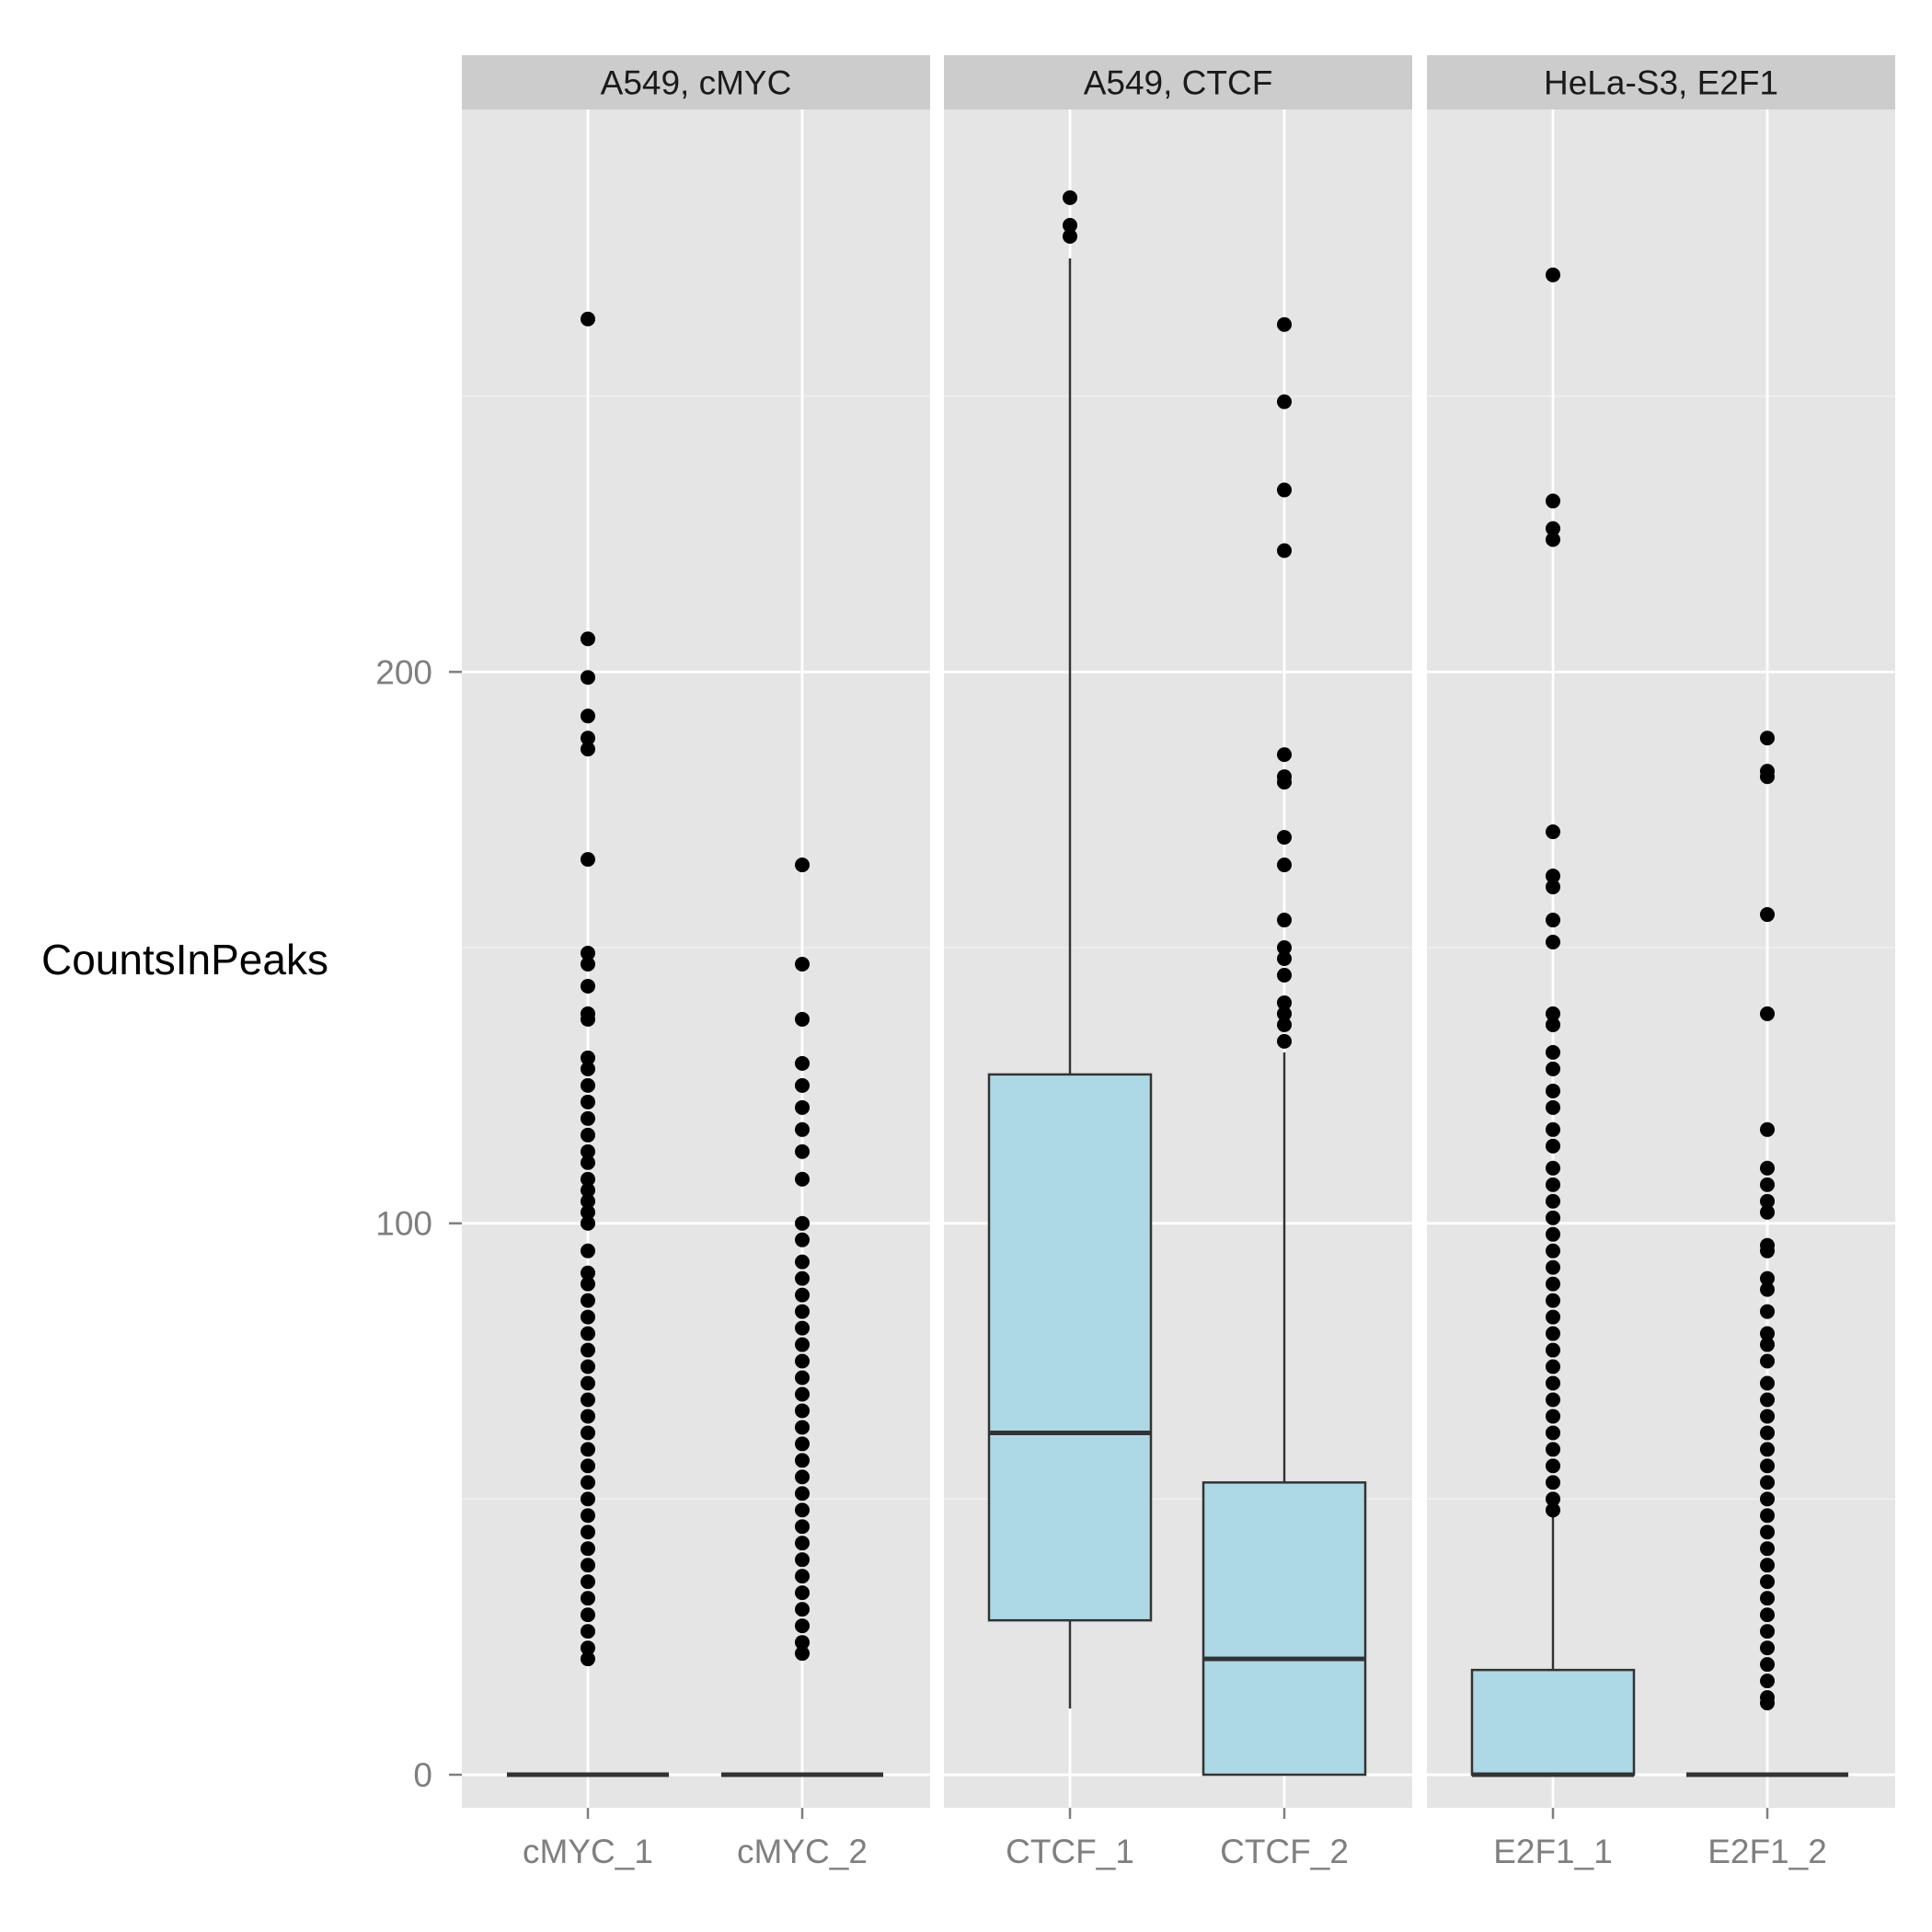 The height and width of the screenshot is (1932, 1932). I want to click on x-tick-label: CTCF_2, so click(1284, 1851).